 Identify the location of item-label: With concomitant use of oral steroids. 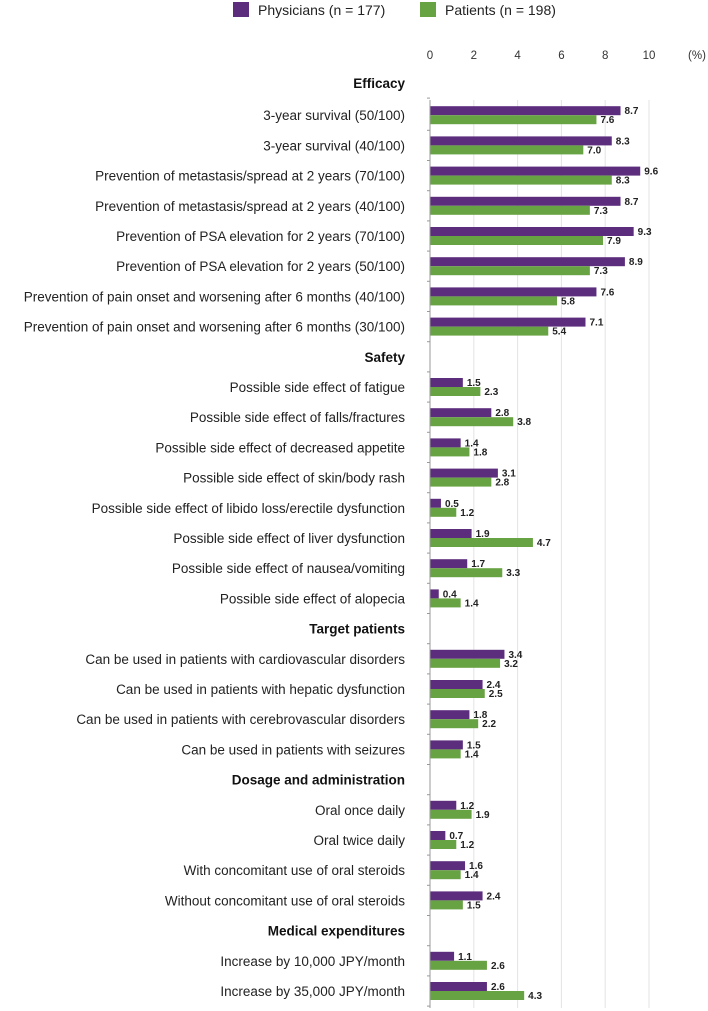
(295, 870).